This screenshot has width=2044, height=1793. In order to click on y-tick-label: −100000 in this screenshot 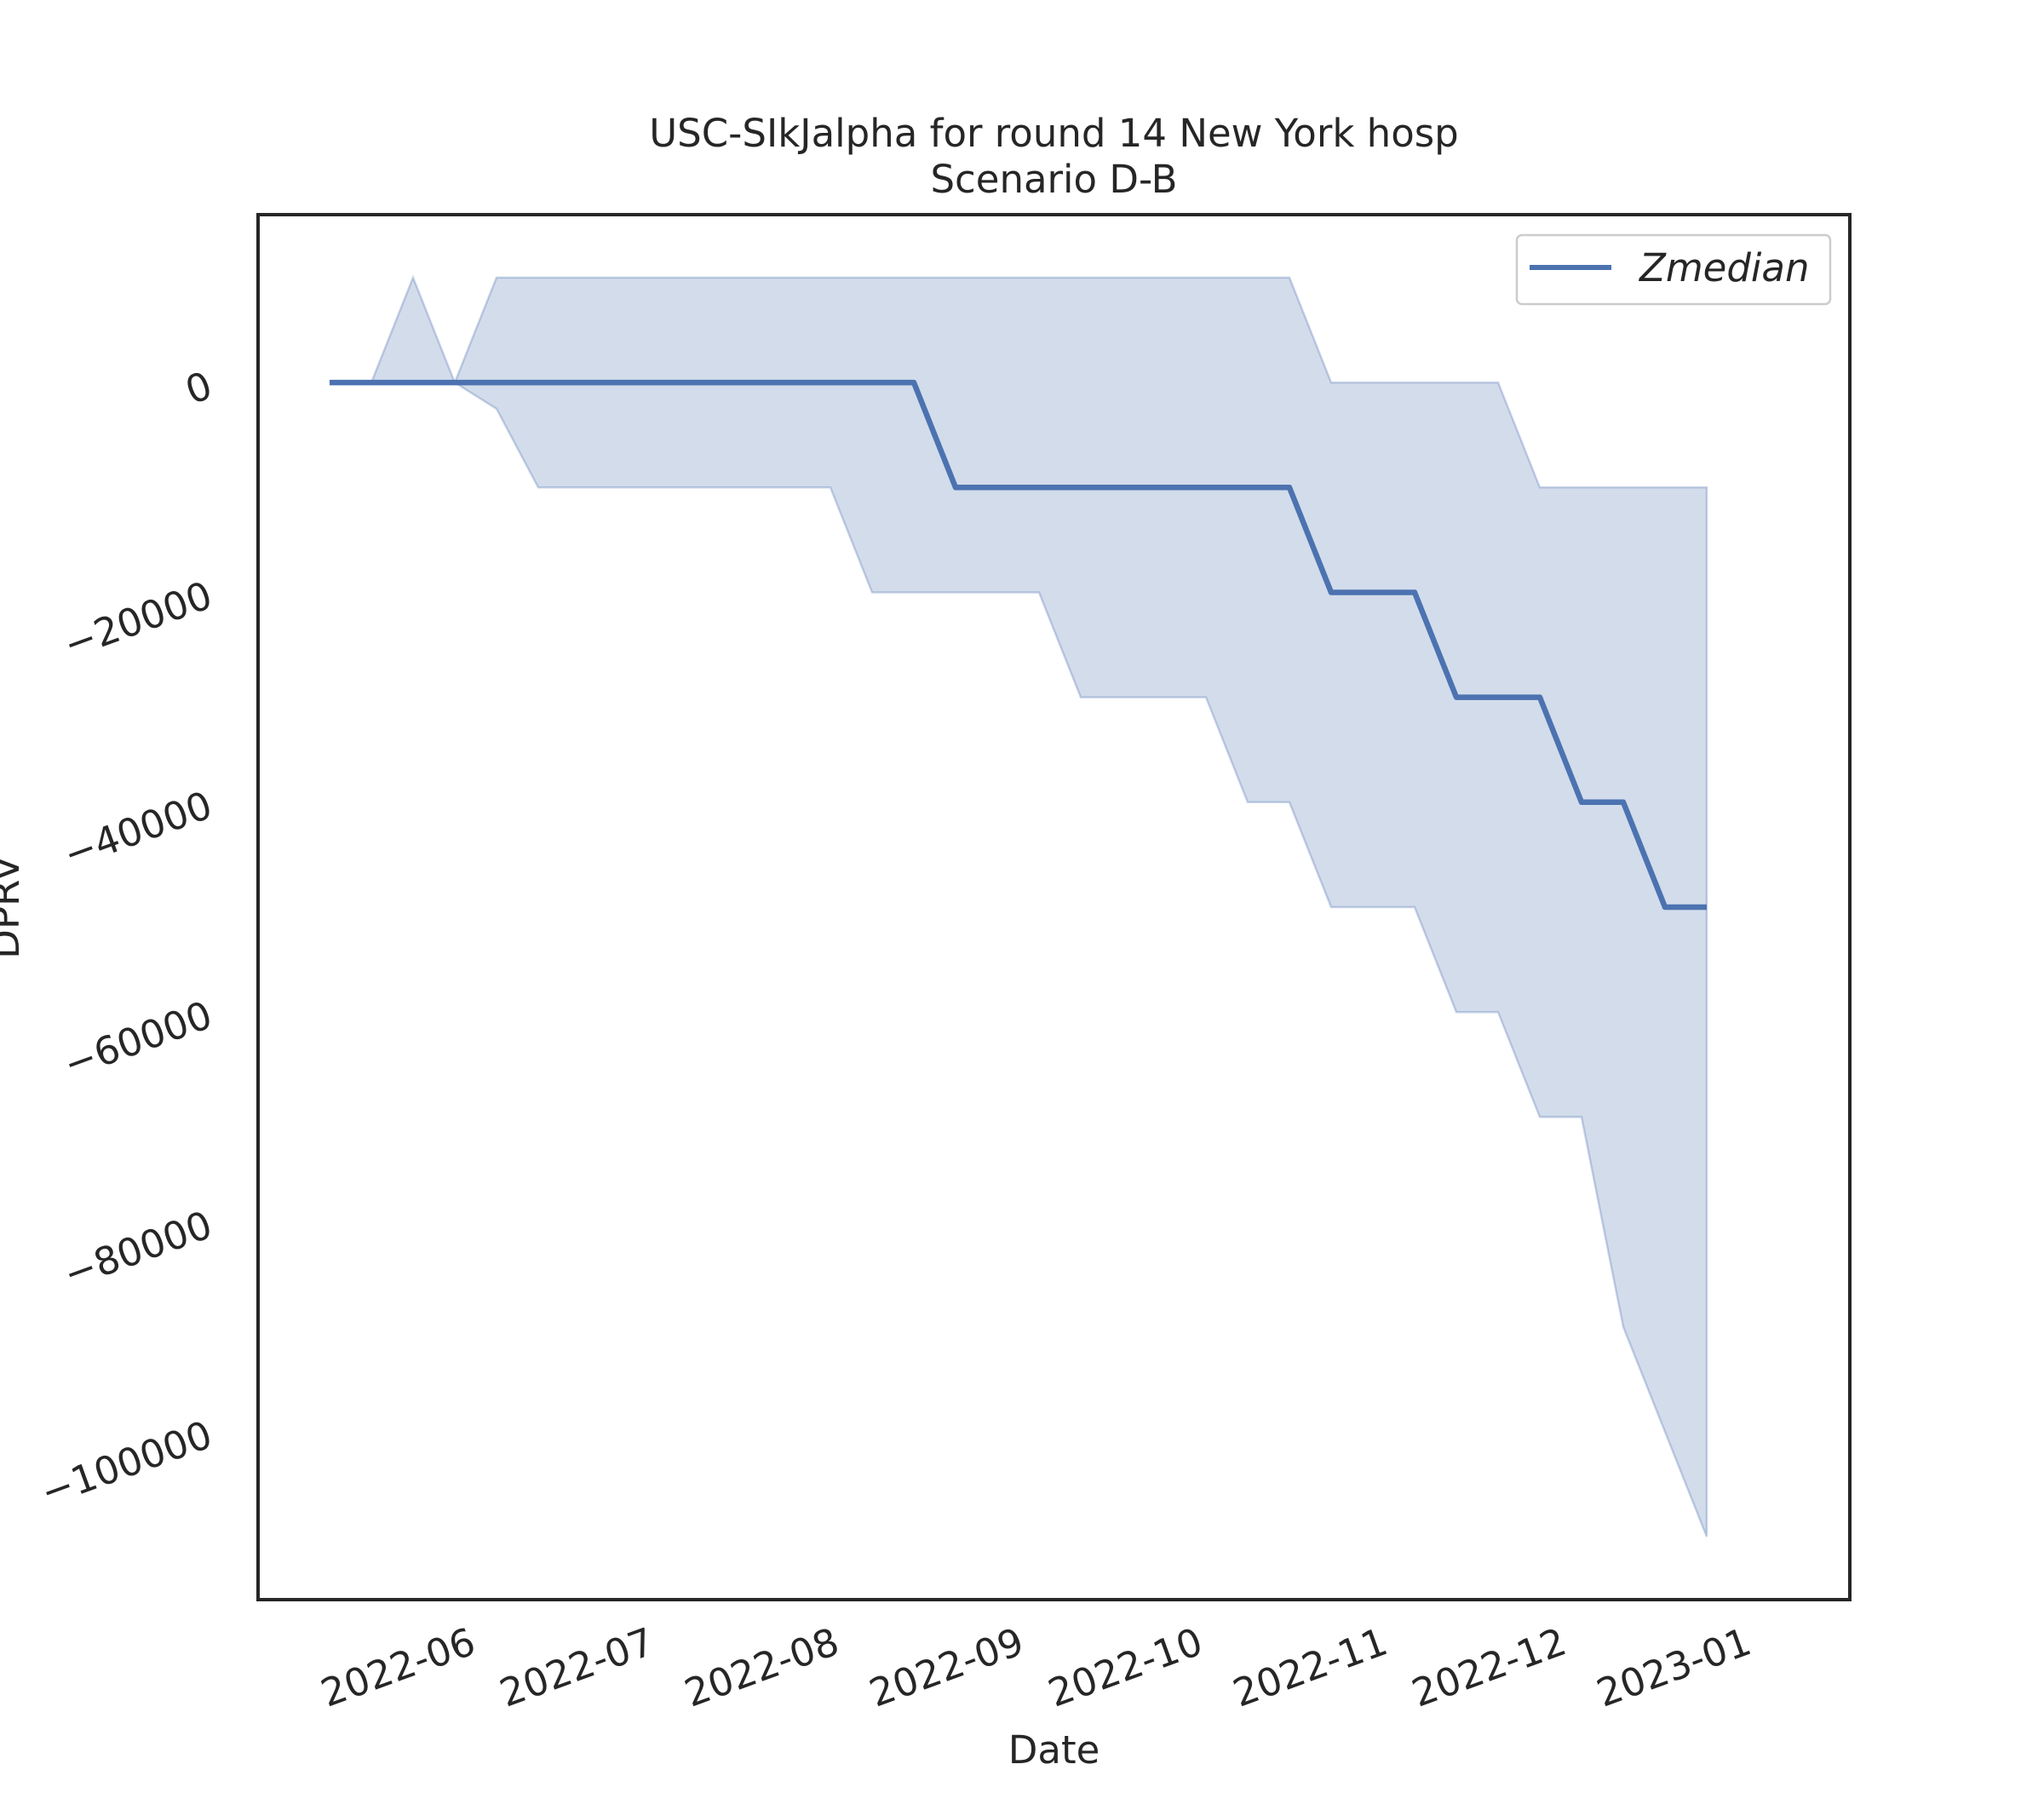, I will do `click(126, 1463)`.